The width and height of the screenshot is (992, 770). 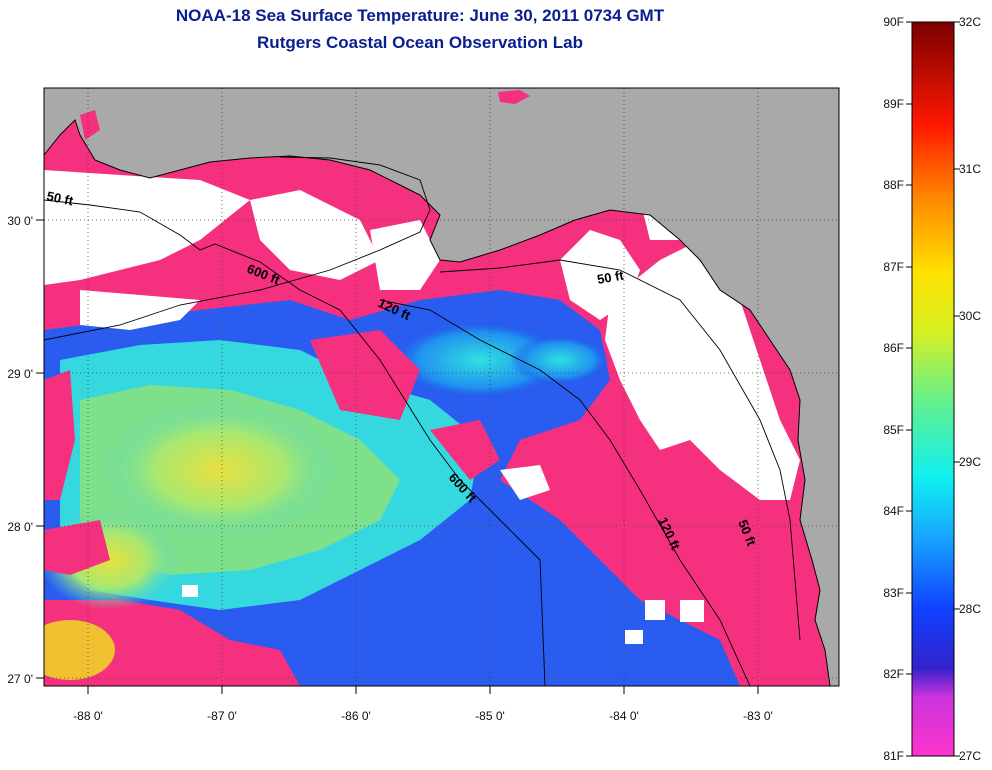 I want to click on colorbar-gradient, so click(x=933, y=389).